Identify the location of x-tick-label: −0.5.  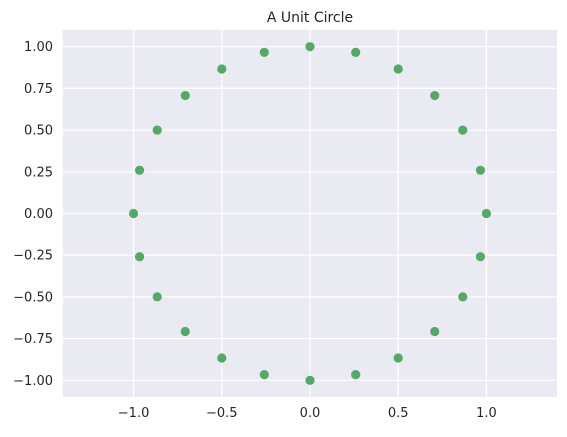
(222, 413).